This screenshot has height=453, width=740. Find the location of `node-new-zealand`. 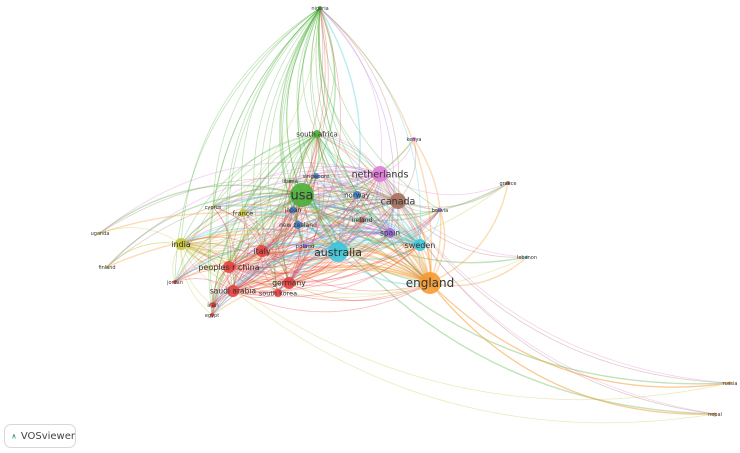

node-new-zealand is located at coordinates (298, 225).